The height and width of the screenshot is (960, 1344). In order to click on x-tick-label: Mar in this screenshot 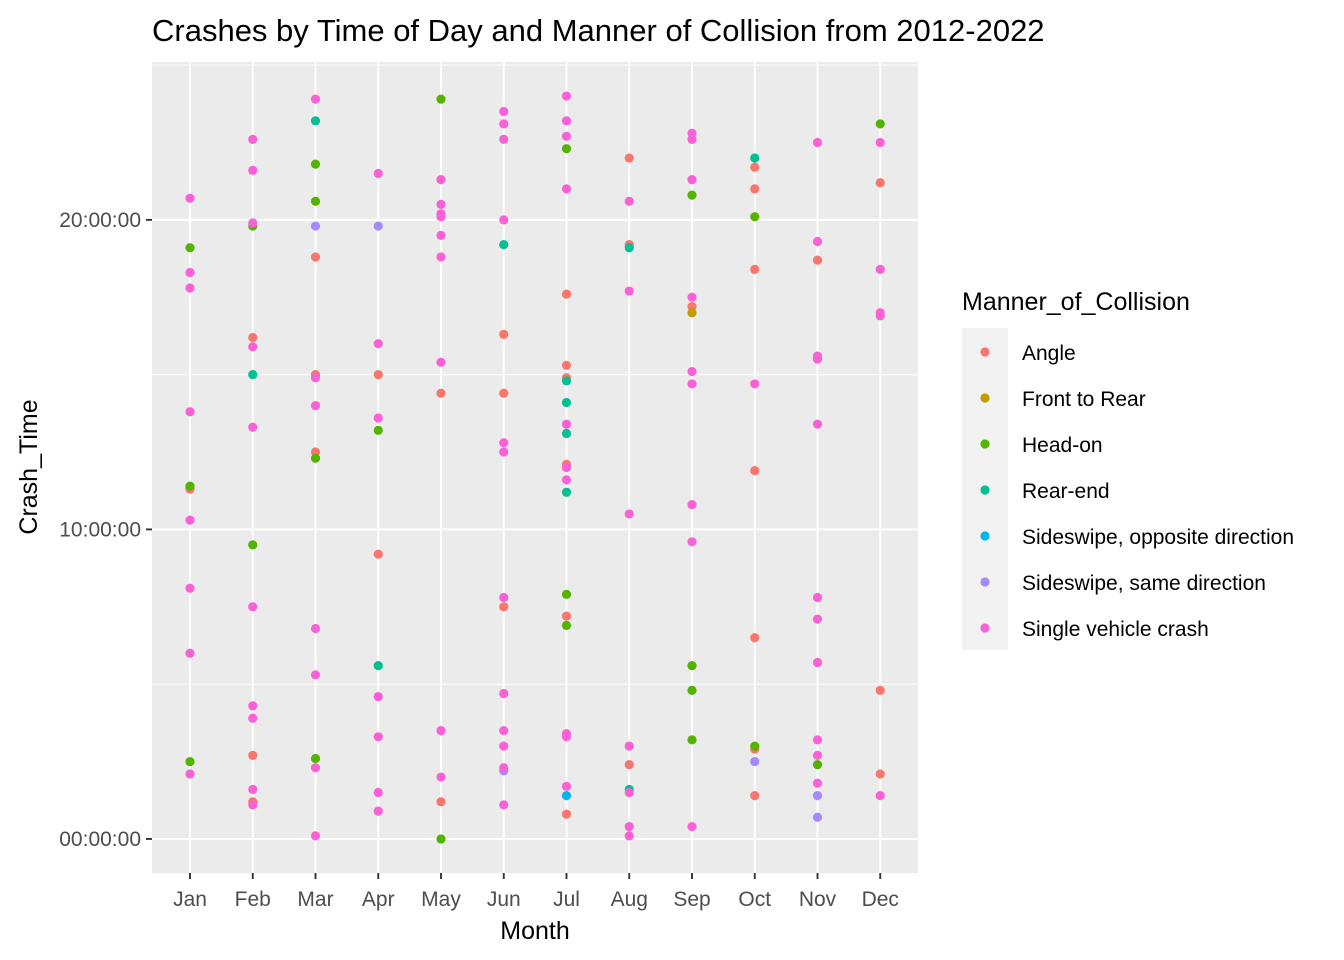, I will do `click(315, 899)`.